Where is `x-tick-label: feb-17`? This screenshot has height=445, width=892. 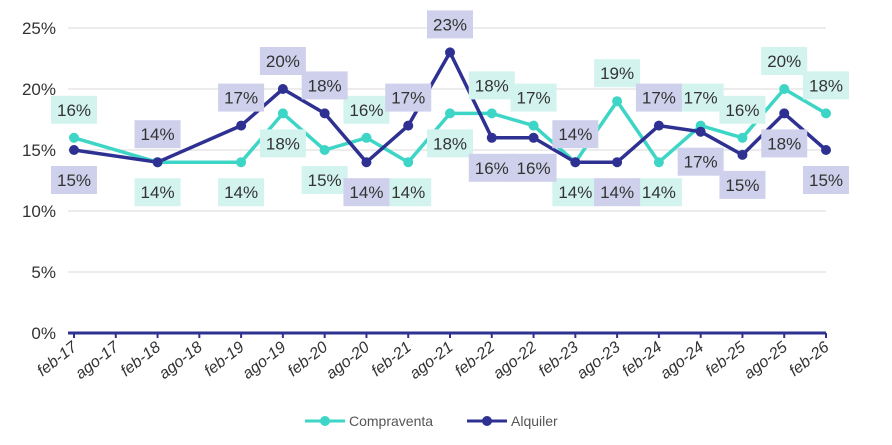 x-tick-label: feb-17 is located at coordinates (57, 359).